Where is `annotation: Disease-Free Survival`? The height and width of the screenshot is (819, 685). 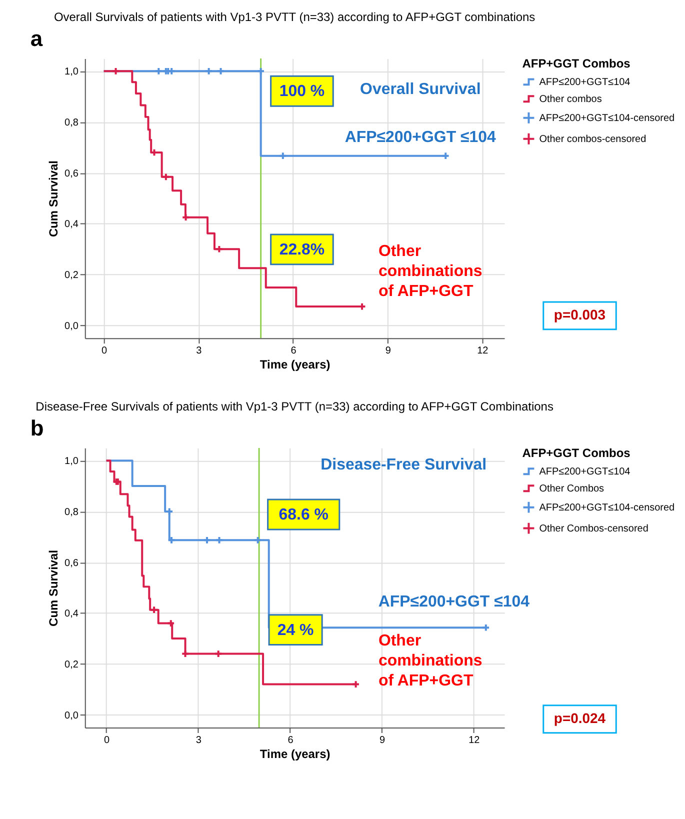
annotation: Disease-Free Survival is located at coordinates (403, 465).